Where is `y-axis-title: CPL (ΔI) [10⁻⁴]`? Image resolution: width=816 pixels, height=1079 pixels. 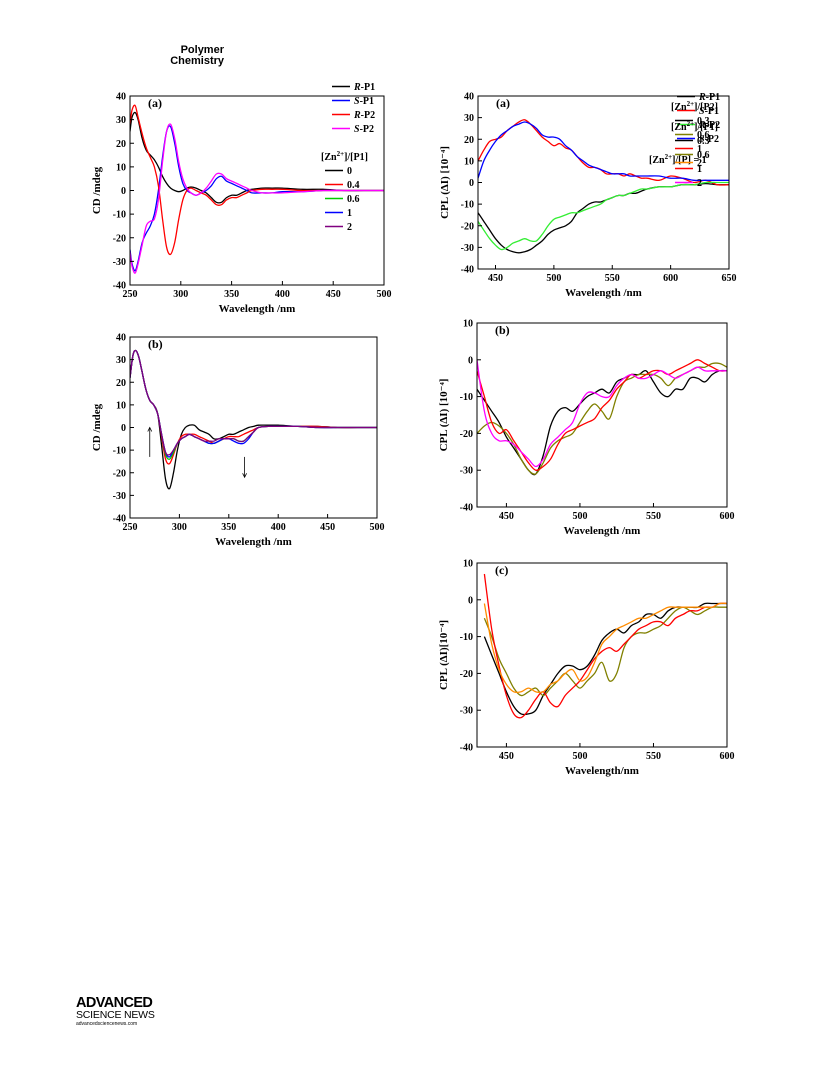 y-axis-title: CPL (ΔI) [10⁻⁴] is located at coordinates (444, 415).